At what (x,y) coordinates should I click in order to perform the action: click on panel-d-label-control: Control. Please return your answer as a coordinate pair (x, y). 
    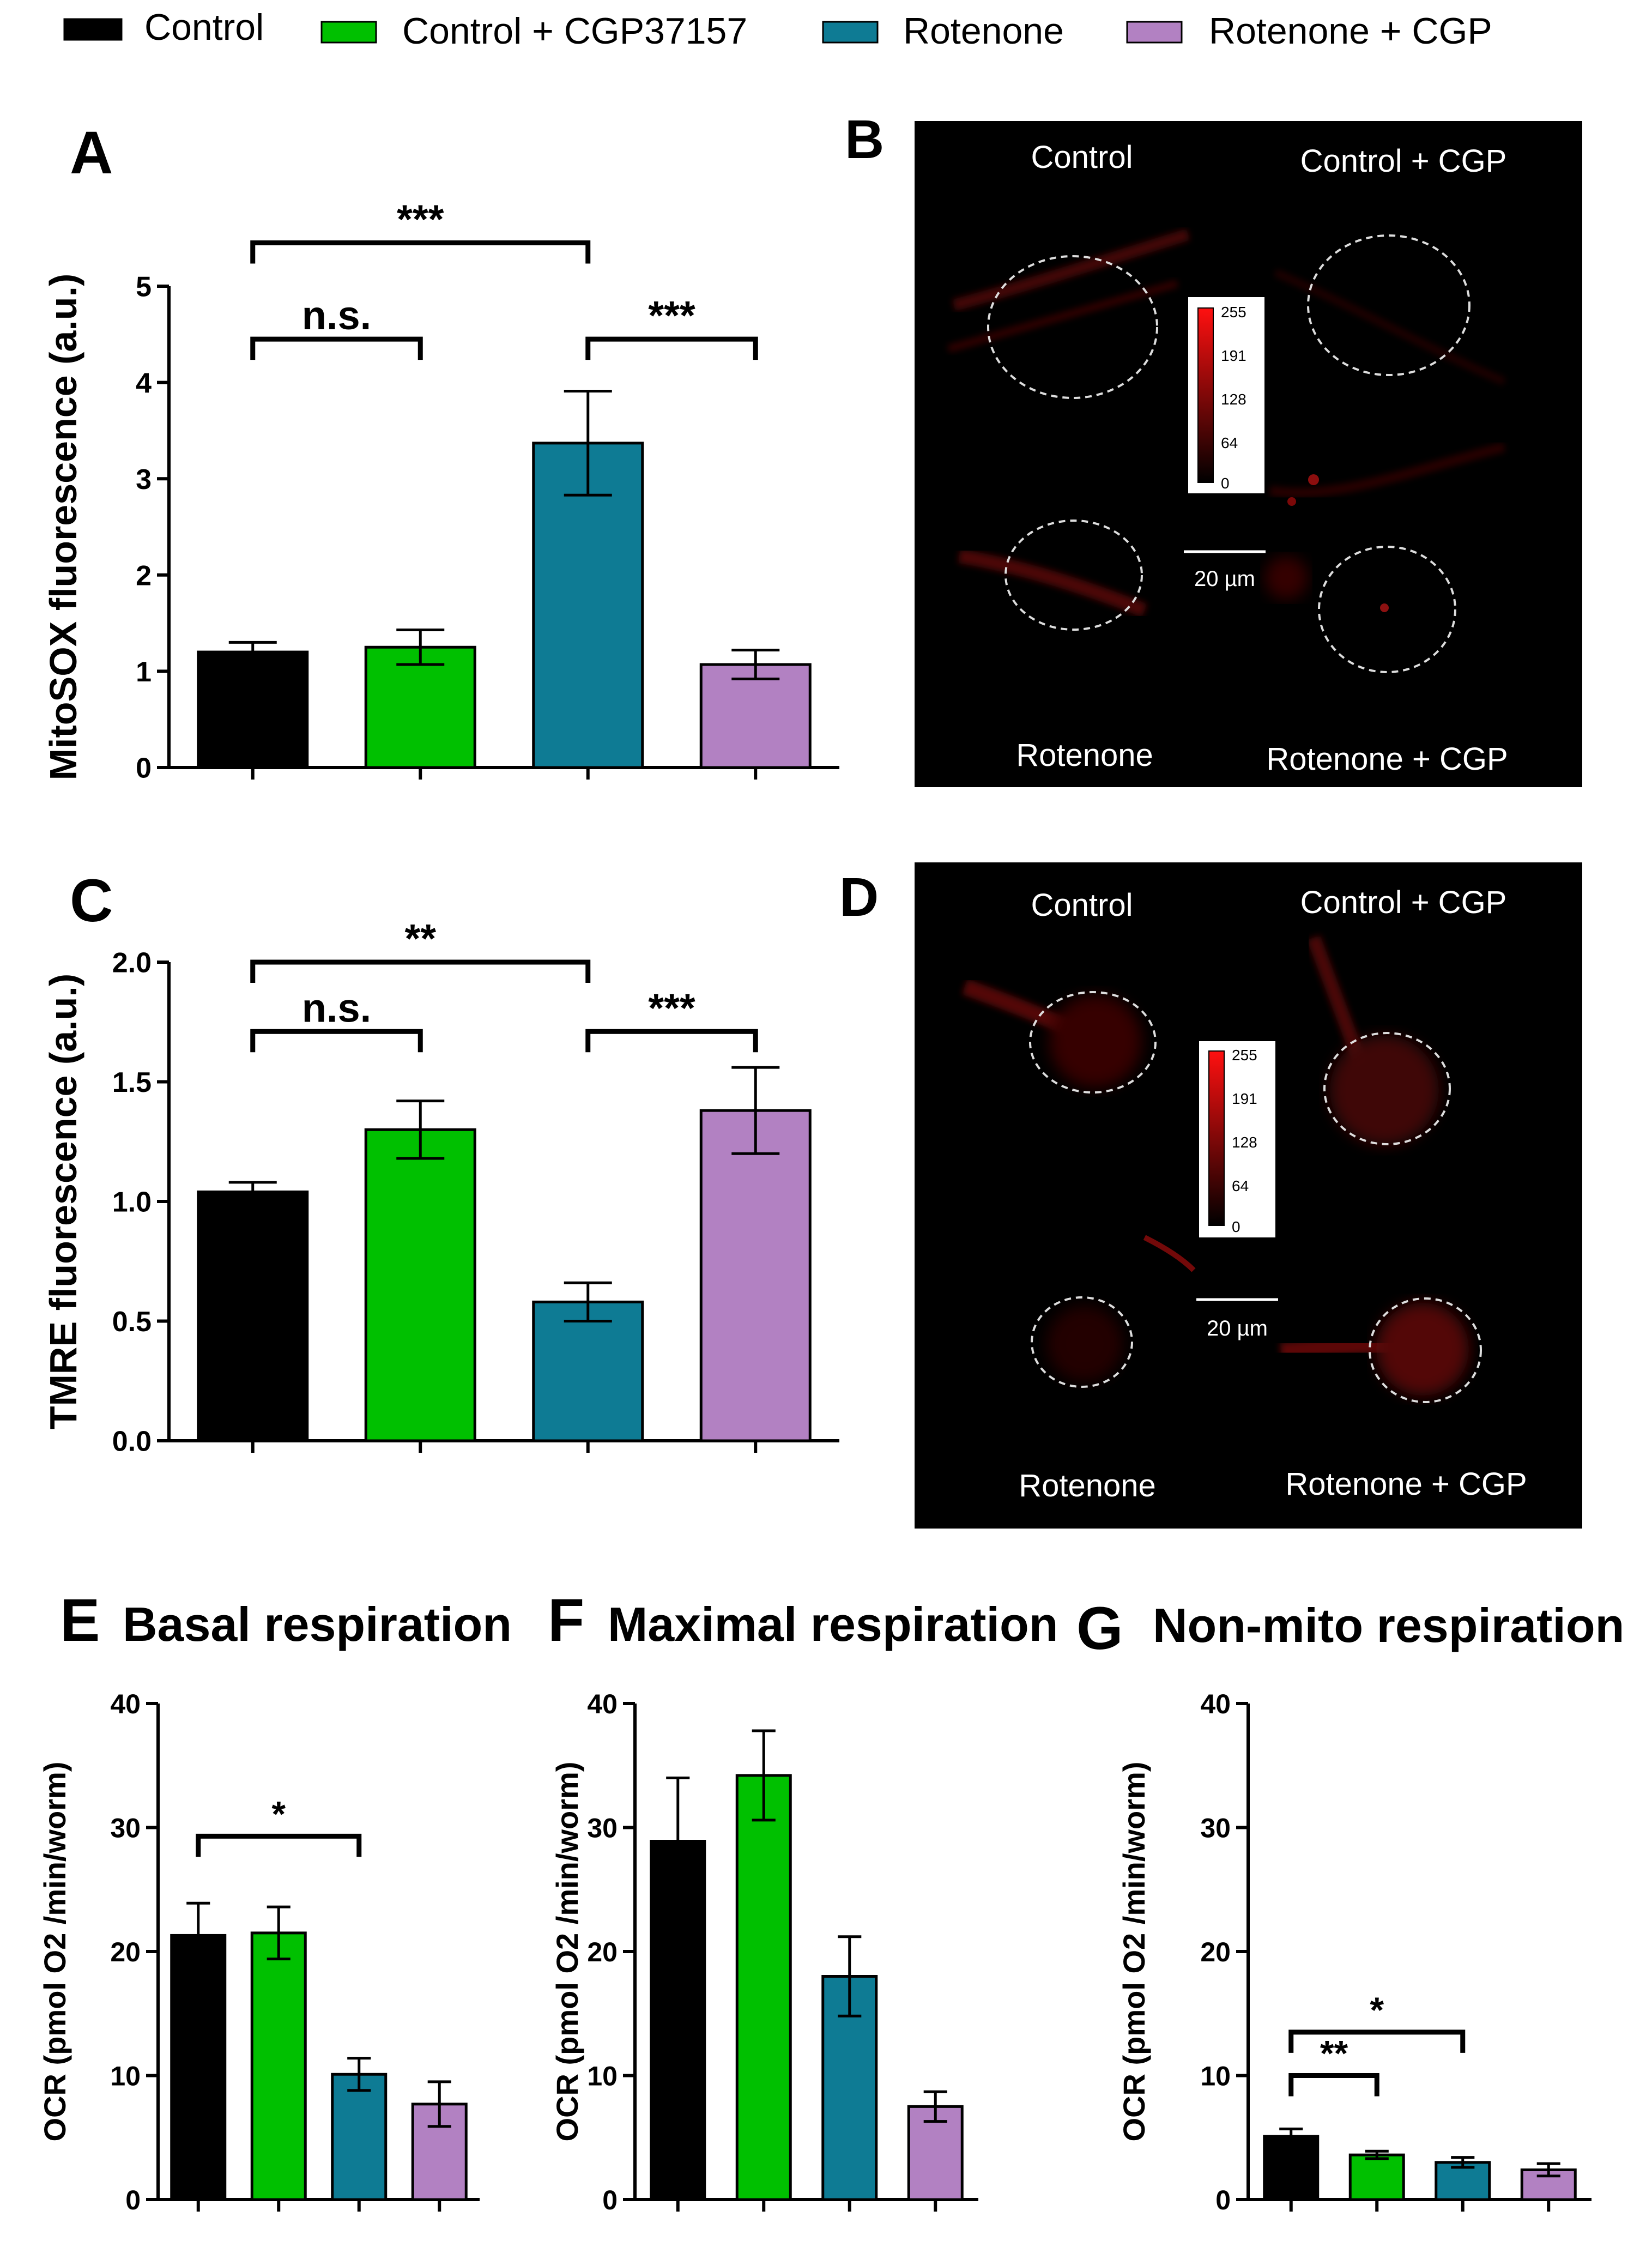
    Looking at the image, I should click on (1082, 905).